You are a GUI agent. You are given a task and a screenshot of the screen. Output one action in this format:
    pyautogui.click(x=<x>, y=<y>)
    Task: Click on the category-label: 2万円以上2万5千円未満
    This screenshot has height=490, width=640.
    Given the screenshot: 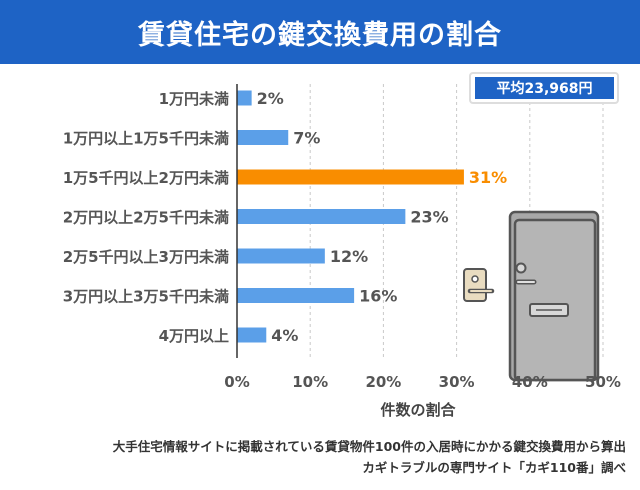 What is the action you would take?
    pyautogui.click(x=146, y=218)
    